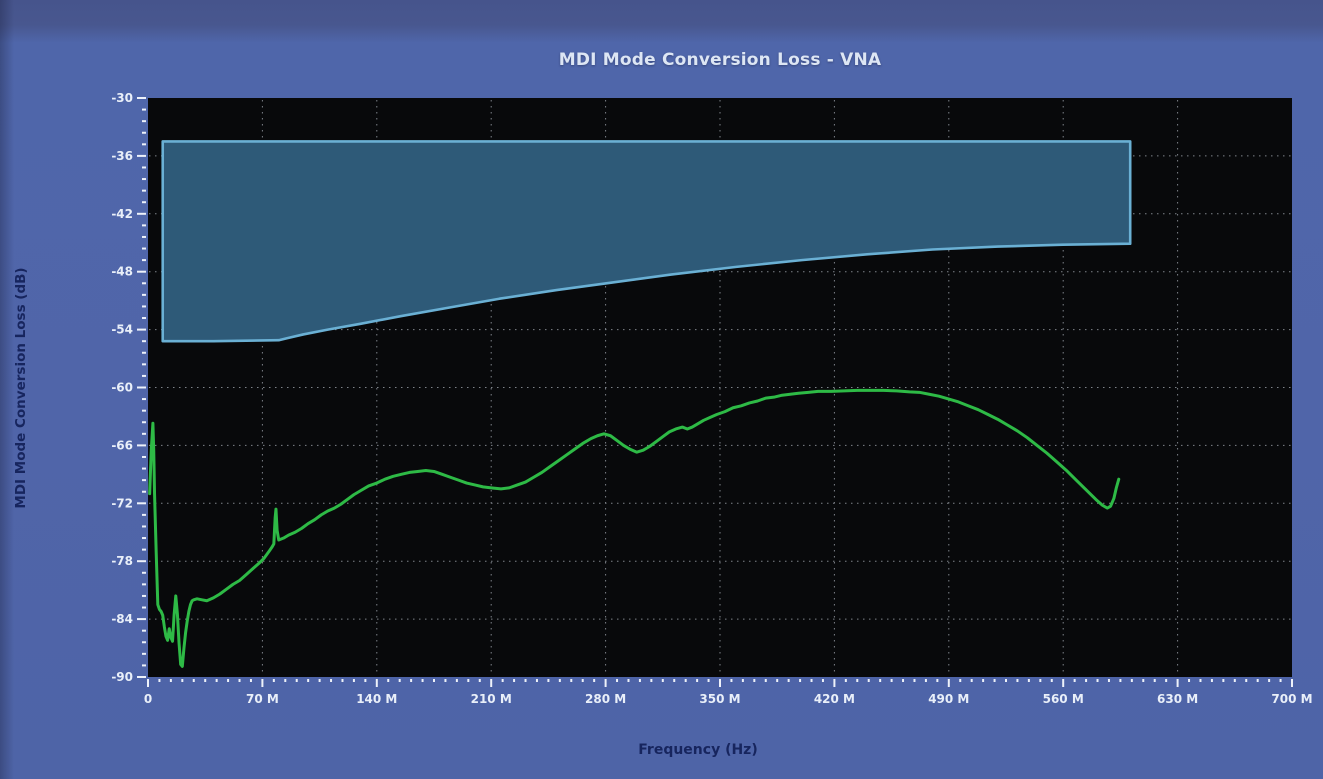 The width and height of the screenshot is (1323, 779). Describe the element at coordinates (720, 60) in the screenshot. I see `chart-title: MDI Mode Conversion Loss - VNA` at that location.